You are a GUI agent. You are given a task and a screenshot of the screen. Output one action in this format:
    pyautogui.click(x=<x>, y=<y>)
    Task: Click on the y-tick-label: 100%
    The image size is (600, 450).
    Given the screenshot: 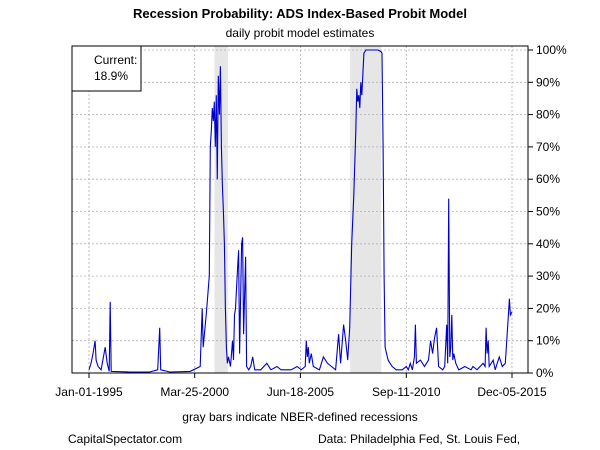 What is the action you would take?
    pyautogui.click(x=551, y=50)
    